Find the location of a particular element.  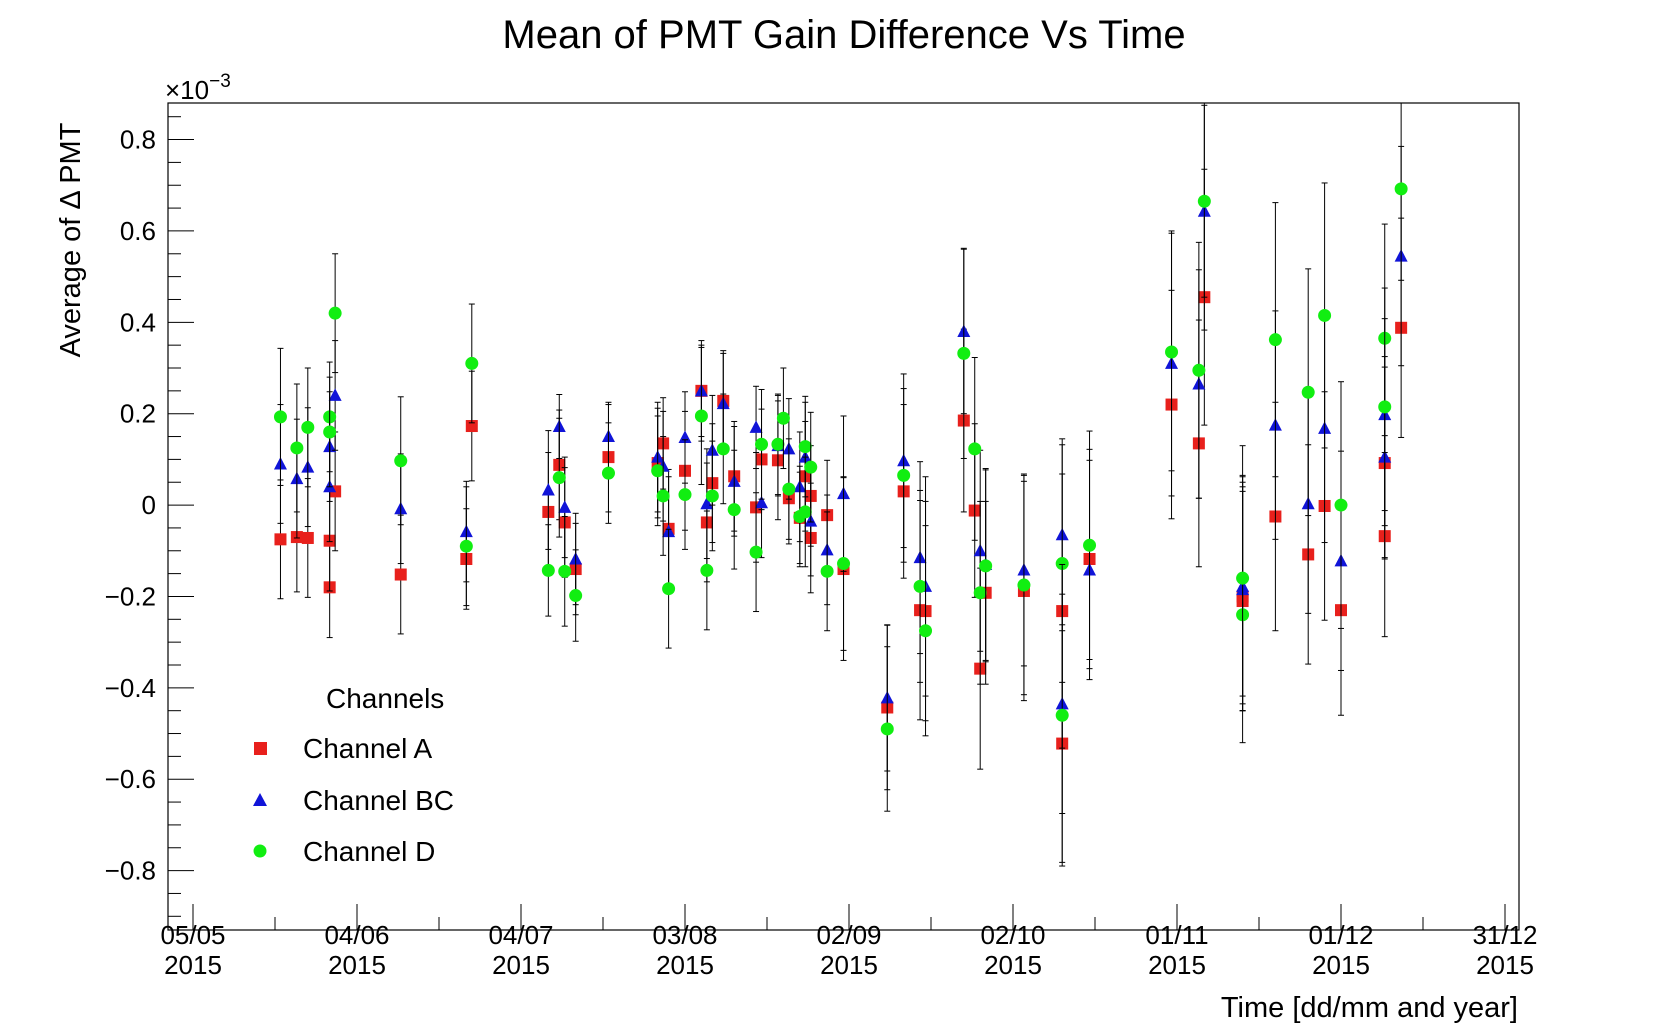

y-multiplier-base: ×10 is located at coordinates (187, 90).